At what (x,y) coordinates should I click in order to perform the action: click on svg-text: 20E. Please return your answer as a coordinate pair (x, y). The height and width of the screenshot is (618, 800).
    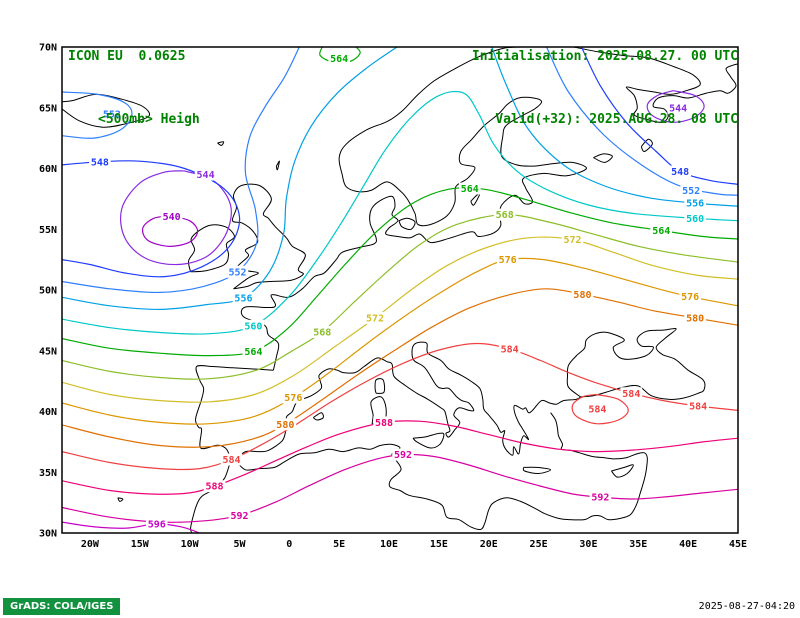
    Looking at the image, I should click on (489, 544).